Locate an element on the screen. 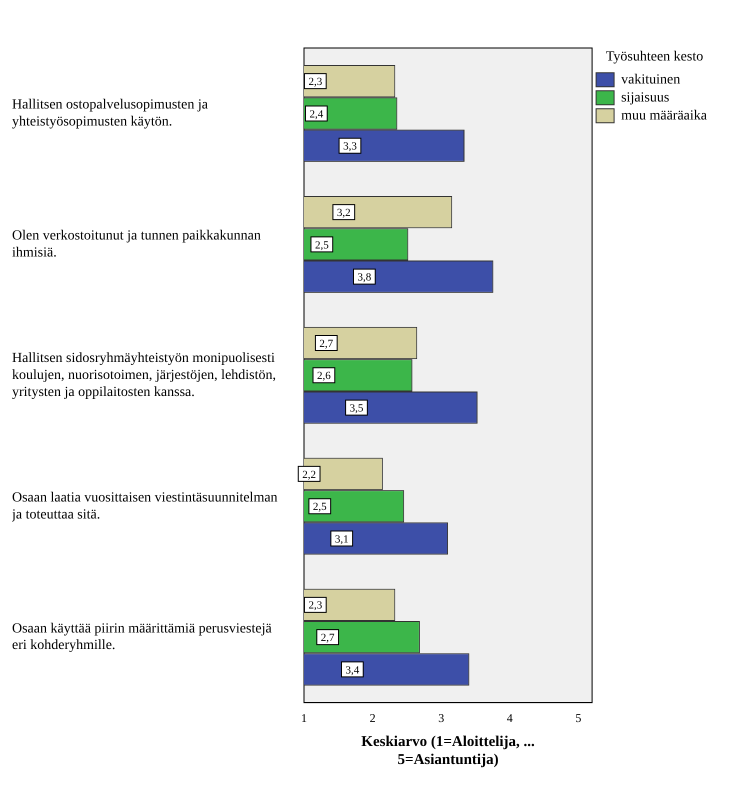 This screenshot has width=729, height=785. x-tick-label: 2 is located at coordinates (373, 717).